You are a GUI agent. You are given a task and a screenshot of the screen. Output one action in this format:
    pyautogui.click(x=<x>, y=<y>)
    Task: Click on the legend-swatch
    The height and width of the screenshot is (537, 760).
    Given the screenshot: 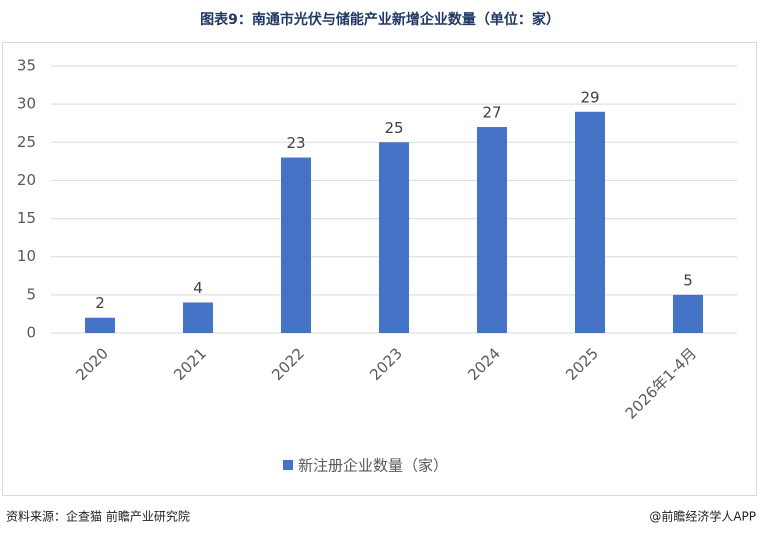 What is the action you would take?
    pyautogui.click(x=288, y=465)
    